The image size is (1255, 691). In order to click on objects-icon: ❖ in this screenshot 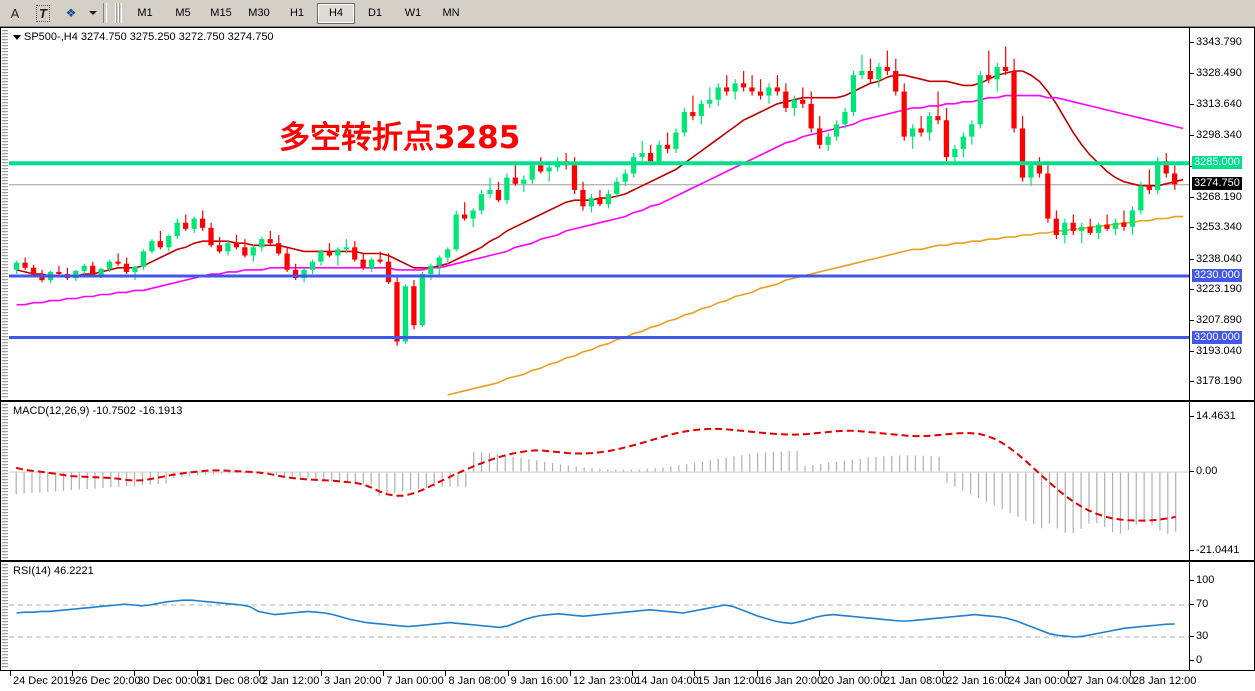, I will do `click(71, 13)`.